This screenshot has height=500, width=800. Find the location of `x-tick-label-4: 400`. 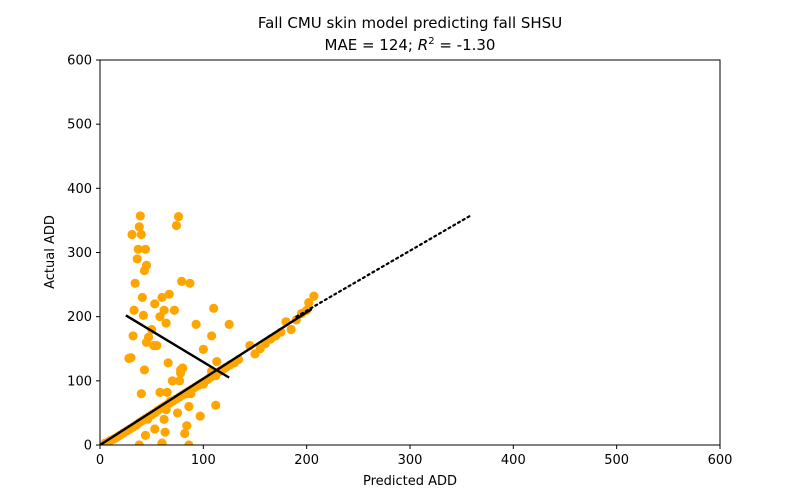

x-tick-label-4: 400 is located at coordinates (513, 460).